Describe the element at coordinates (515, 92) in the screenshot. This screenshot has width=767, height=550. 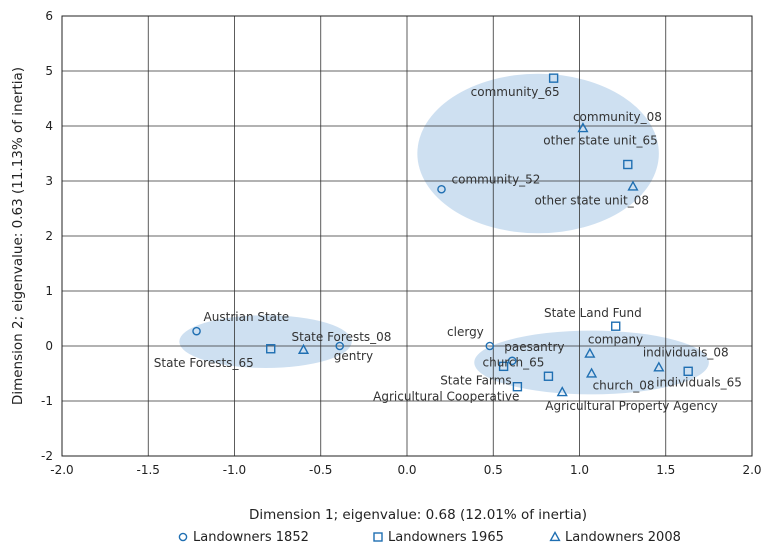
I see `point-label-community-65: community_65` at that location.